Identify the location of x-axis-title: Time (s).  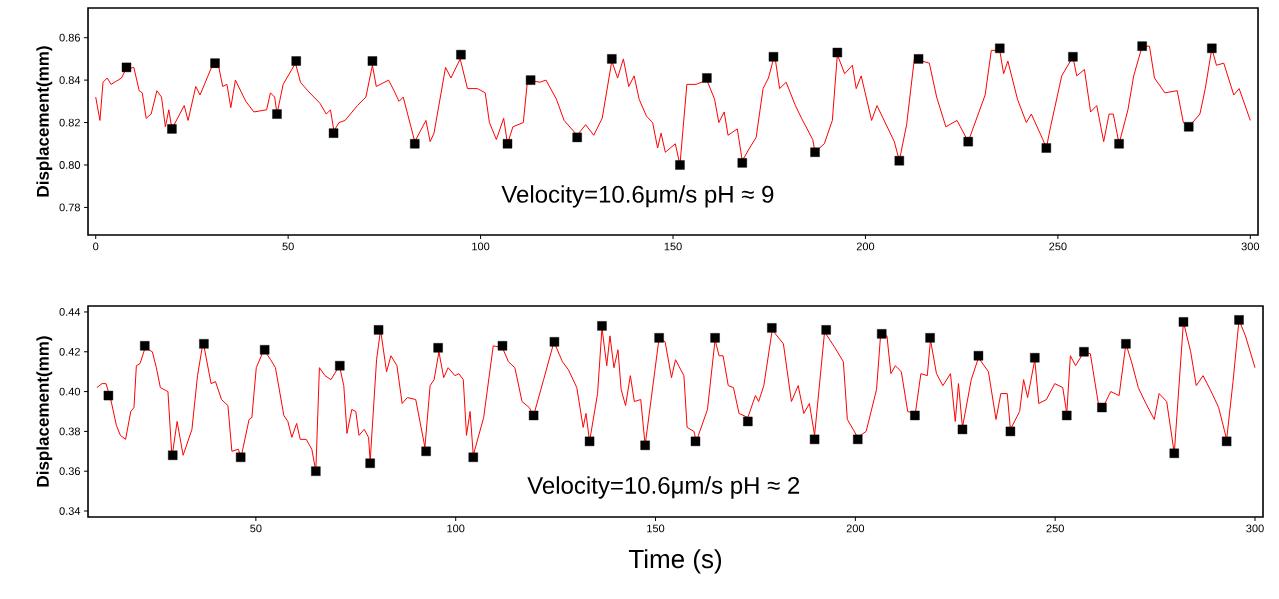
(675, 561).